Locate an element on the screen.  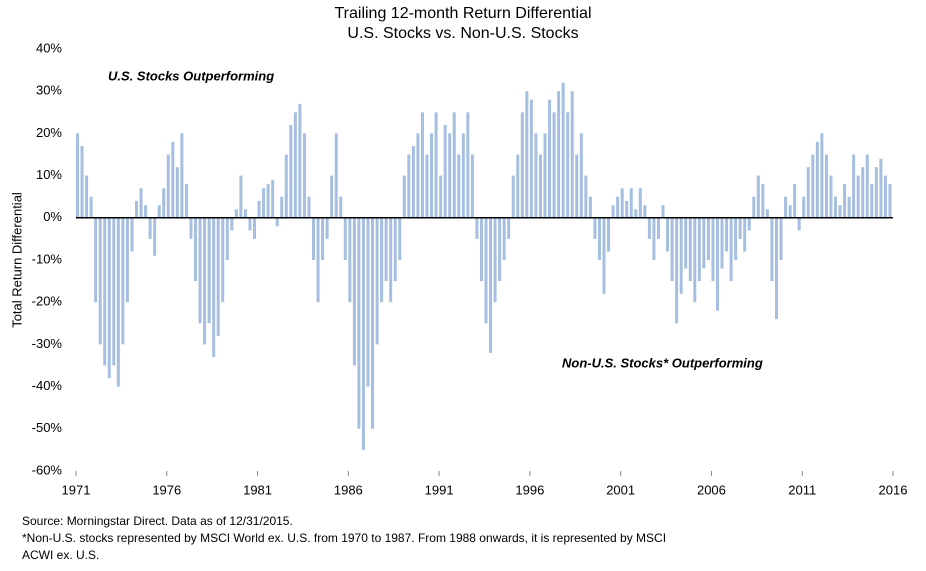
y-tick-label: -50% is located at coordinates (47, 427).